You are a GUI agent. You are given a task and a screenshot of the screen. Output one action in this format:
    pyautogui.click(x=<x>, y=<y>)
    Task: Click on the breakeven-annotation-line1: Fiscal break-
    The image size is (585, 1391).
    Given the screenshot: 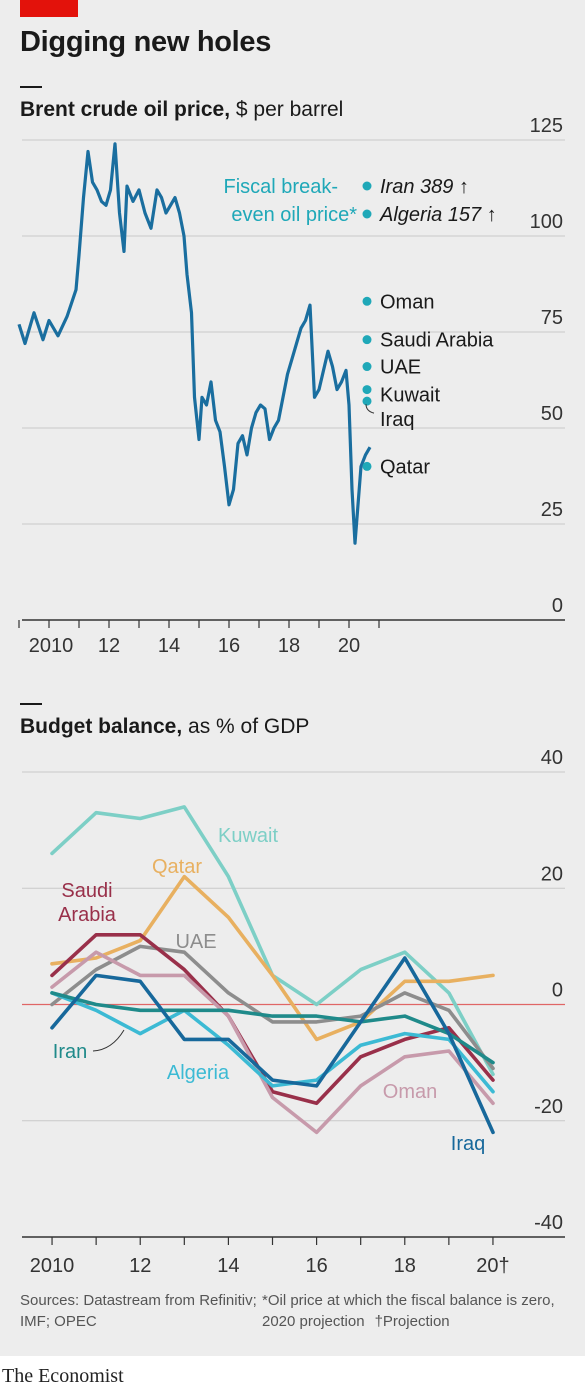 What is the action you would take?
    pyautogui.click(x=281, y=187)
    